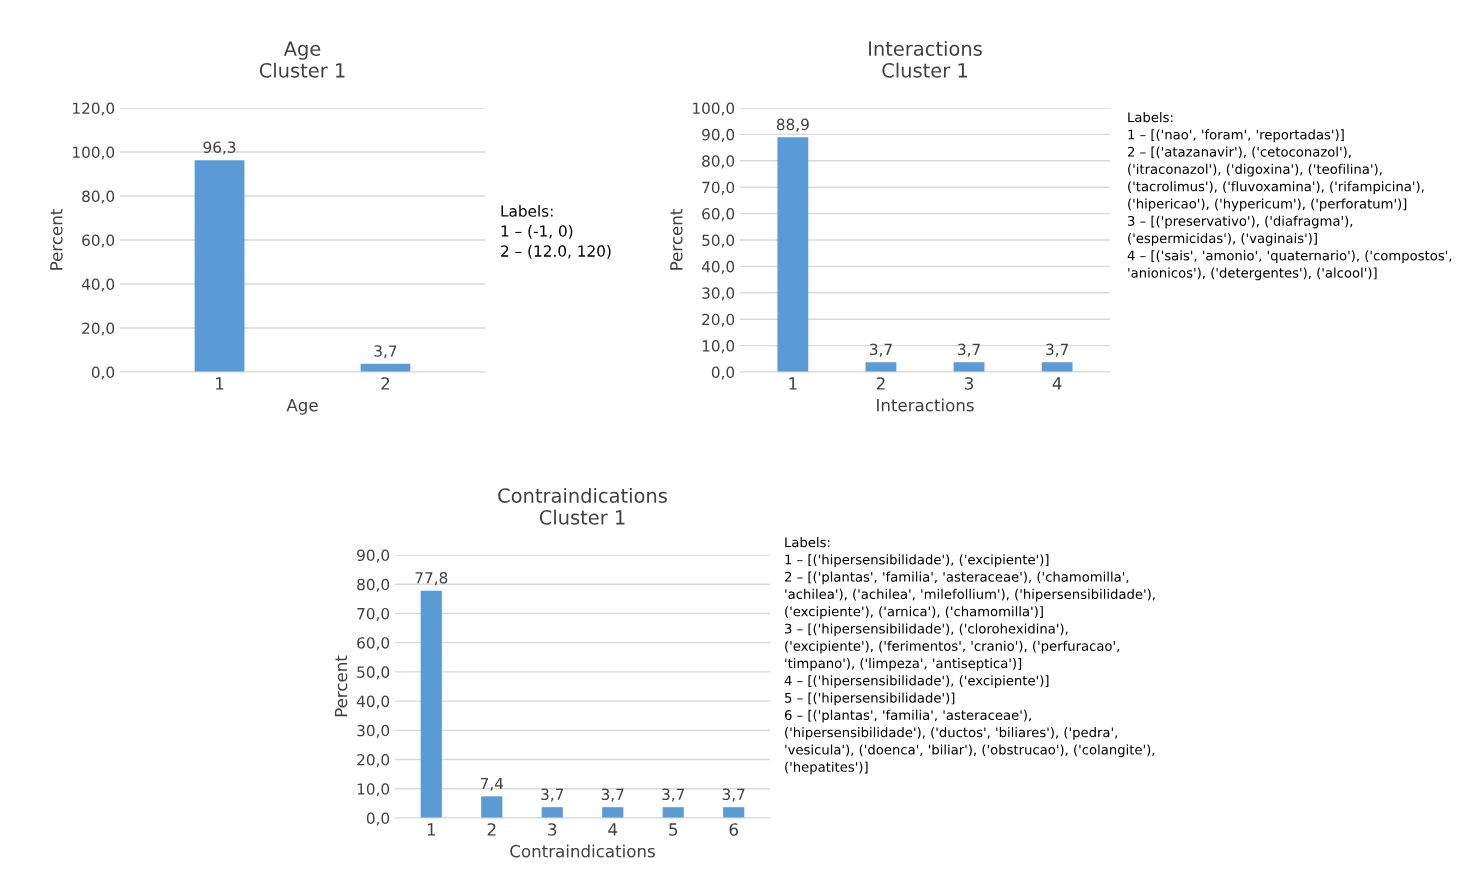 The image size is (1483, 895). I want to click on data-label: 77,8, so click(431, 578).